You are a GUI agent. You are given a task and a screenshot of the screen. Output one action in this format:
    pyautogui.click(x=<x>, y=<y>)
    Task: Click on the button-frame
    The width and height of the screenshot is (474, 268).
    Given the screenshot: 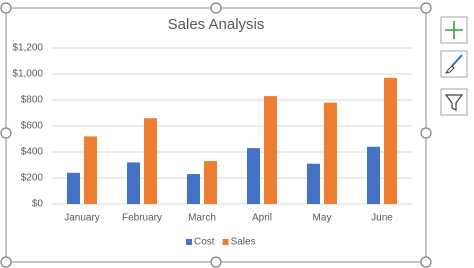 What is the action you would take?
    pyautogui.click(x=454, y=64)
    